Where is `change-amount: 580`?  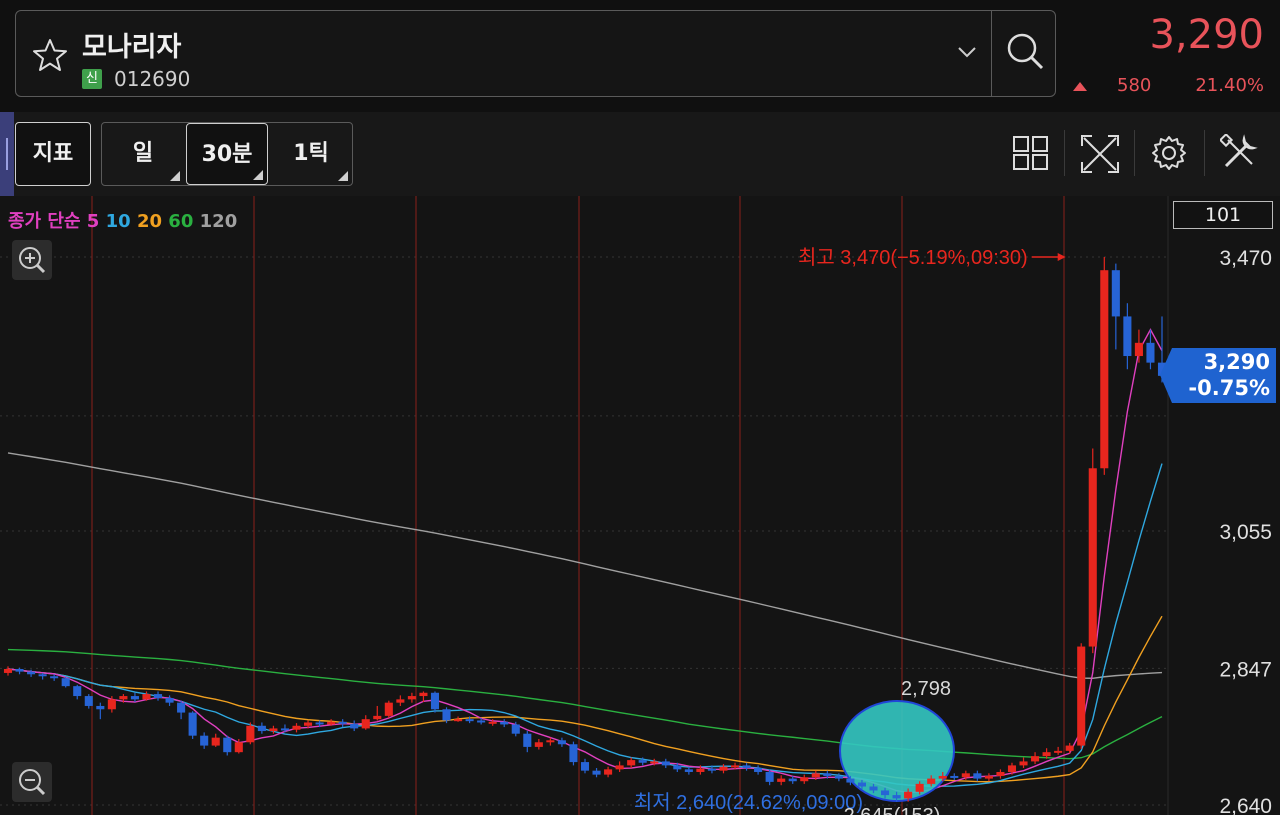 change-amount: 580 is located at coordinates (1134, 85).